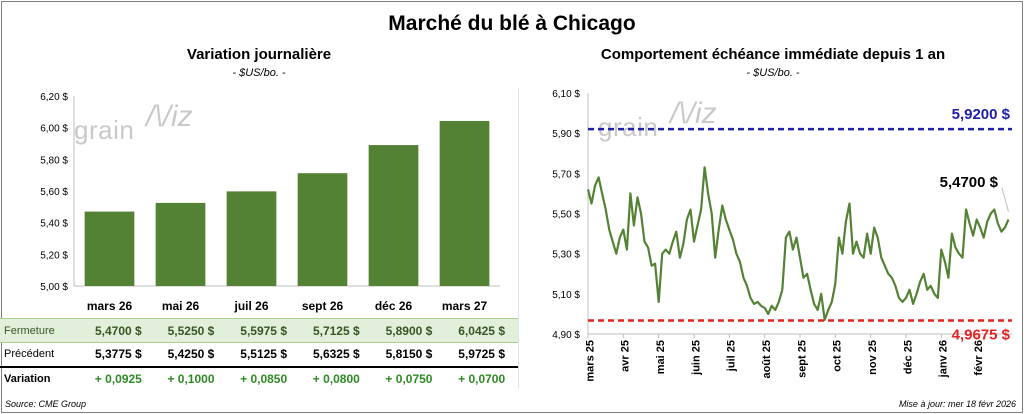 This screenshot has height=414, width=1024. What do you see at coordinates (566, 295) in the screenshot?
I see `line-y-tick-label: 5,10 $` at bounding box center [566, 295].